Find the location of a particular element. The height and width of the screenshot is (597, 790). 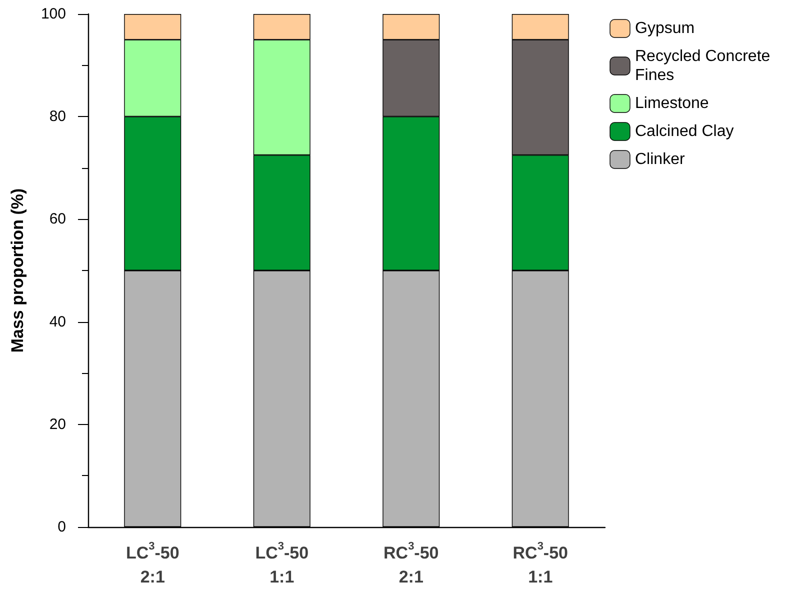

y-axis-title: Mass proportion (%) is located at coordinates (17, 270).